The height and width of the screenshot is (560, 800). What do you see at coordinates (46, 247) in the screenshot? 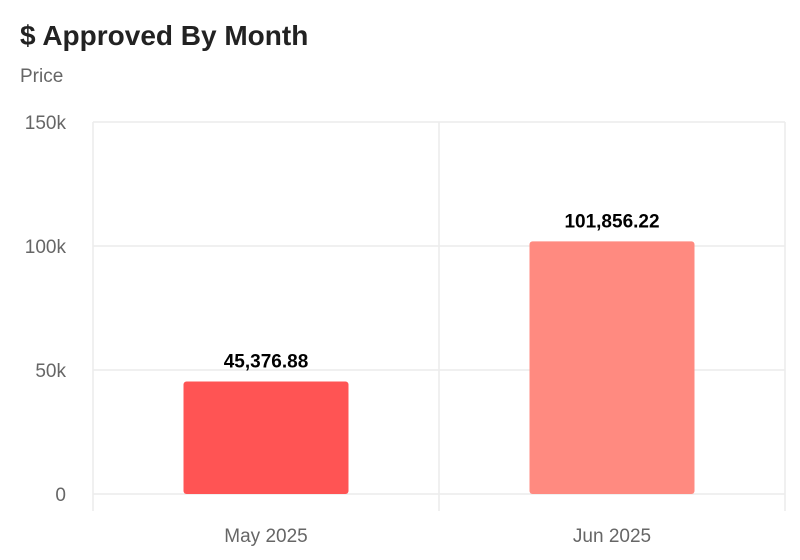
I see `y-tick-label: 100k` at bounding box center [46, 247].